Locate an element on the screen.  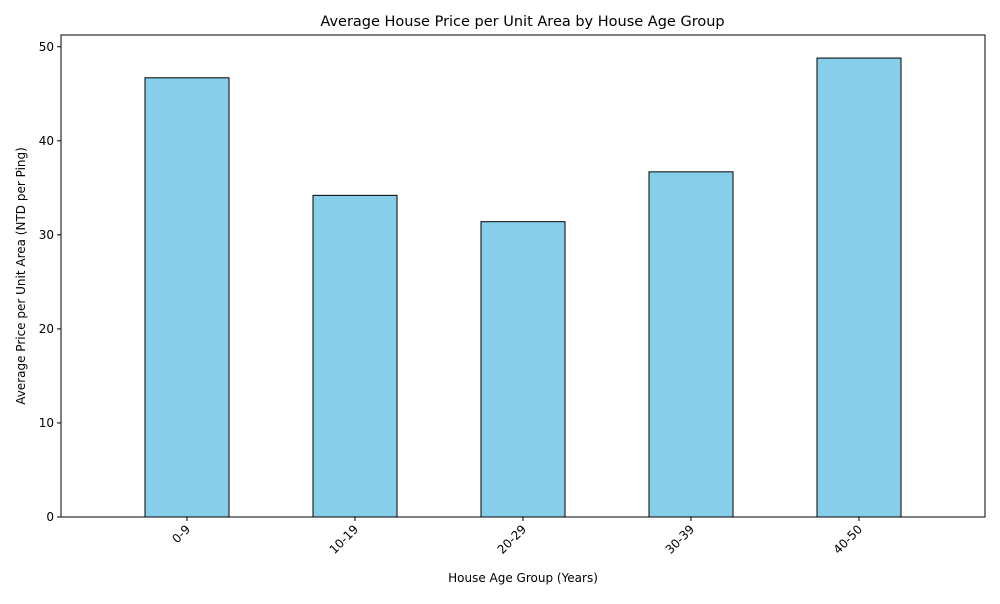
y-tick-label: 20 is located at coordinates (46, 329).